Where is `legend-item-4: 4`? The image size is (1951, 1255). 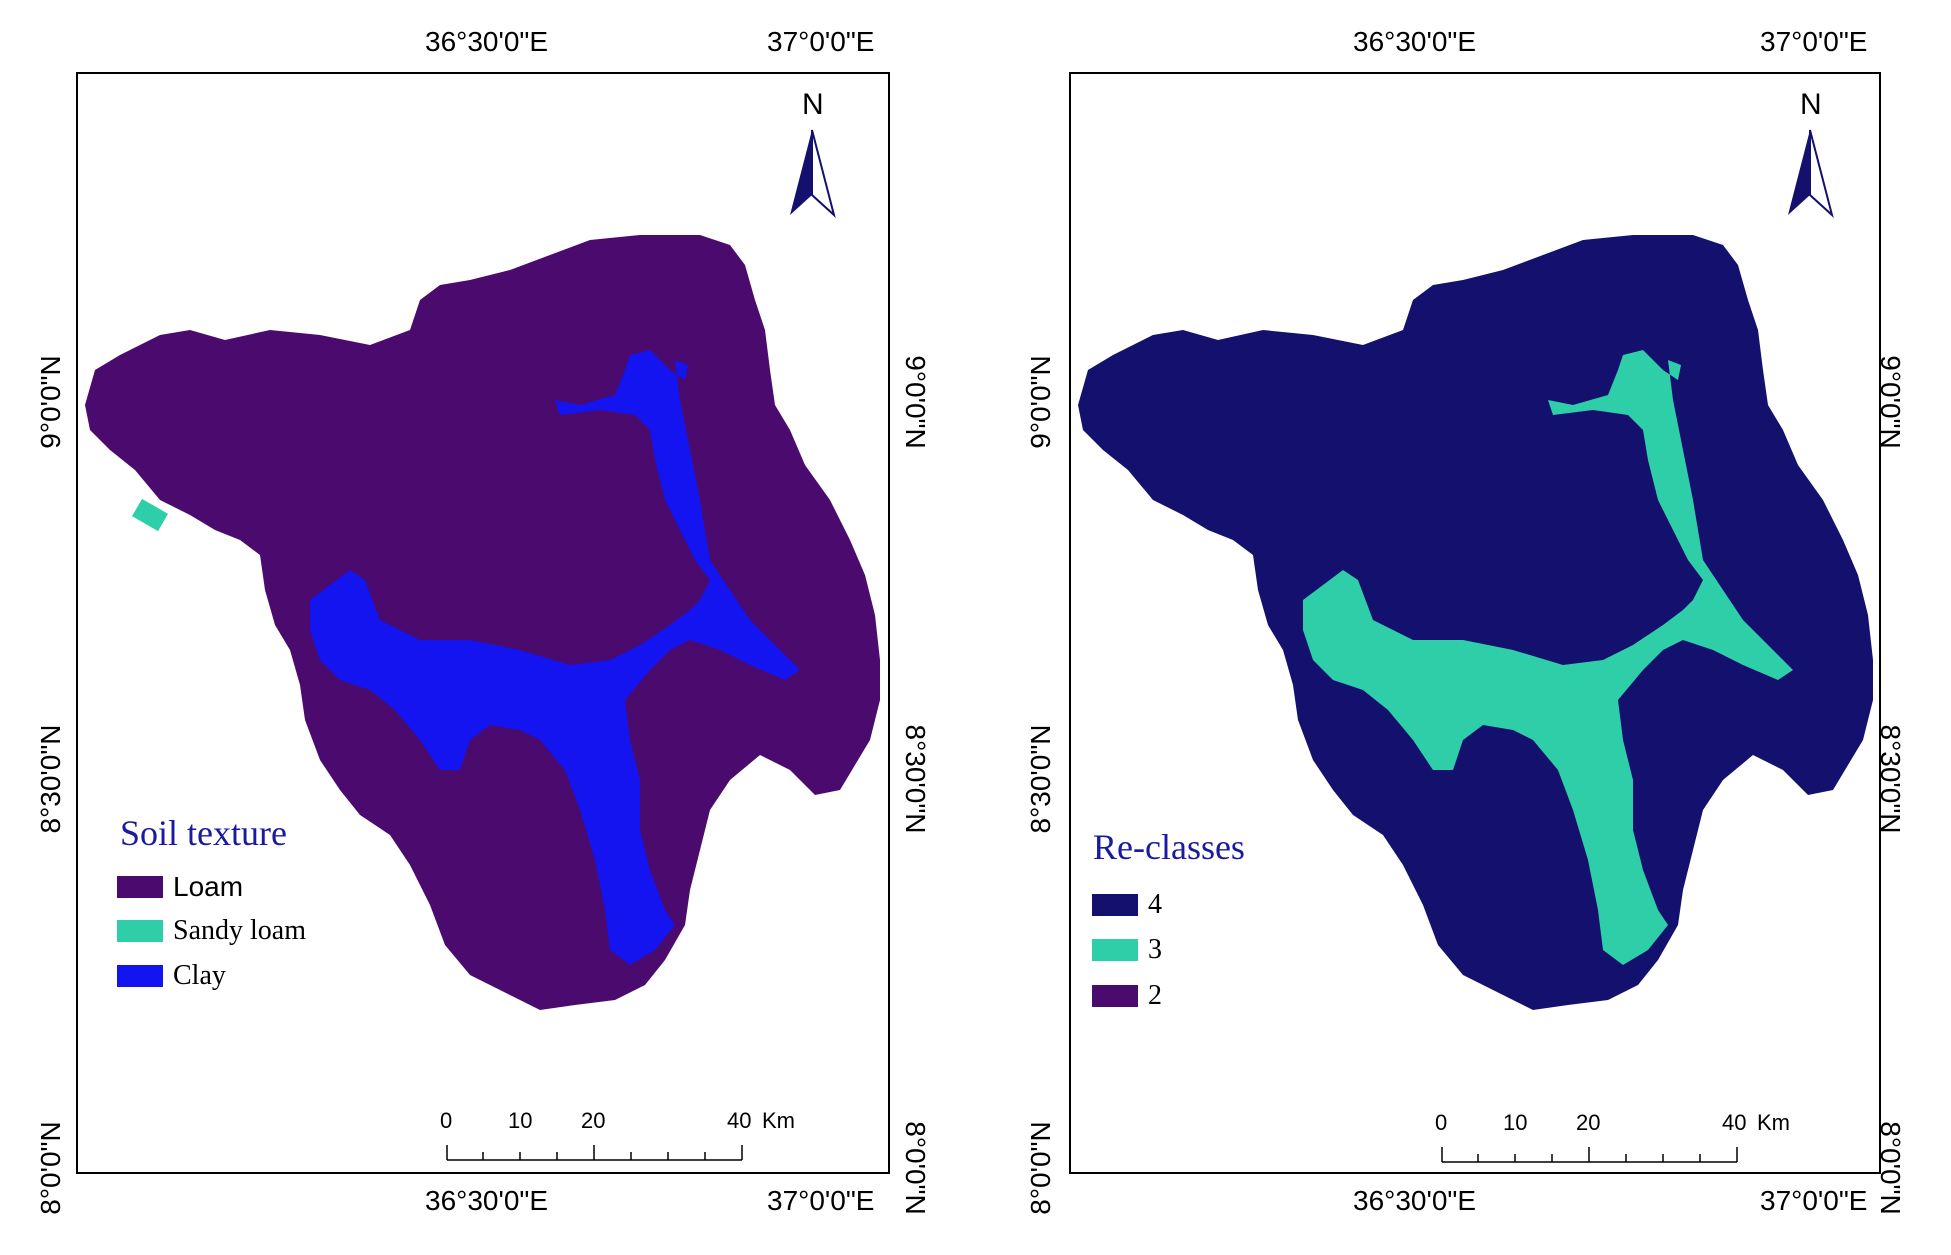
legend-item-4: 4 is located at coordinates (1127, 905).